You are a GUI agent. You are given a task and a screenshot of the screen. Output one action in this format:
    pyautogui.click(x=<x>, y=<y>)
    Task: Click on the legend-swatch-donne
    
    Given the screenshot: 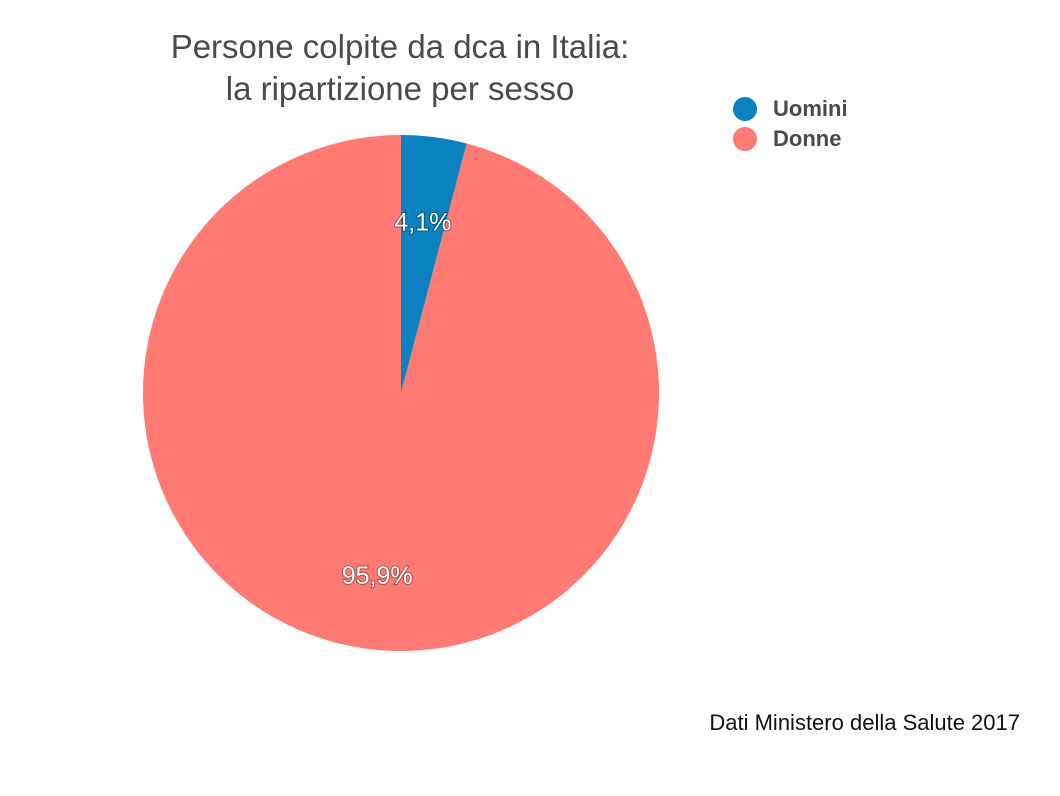 What is the action you would take?
    pyautogui.click(x=745, y=139)
    